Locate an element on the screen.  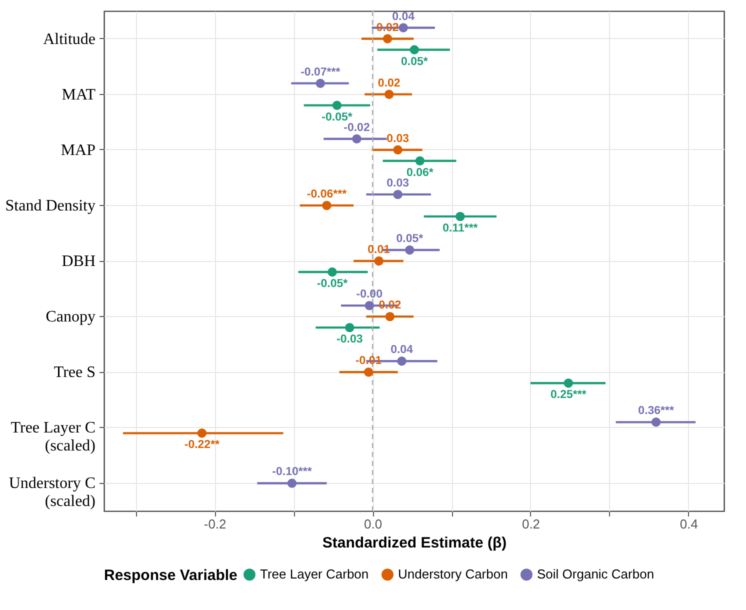
y-tick-label: DBH is located at coordinates (79, 261).